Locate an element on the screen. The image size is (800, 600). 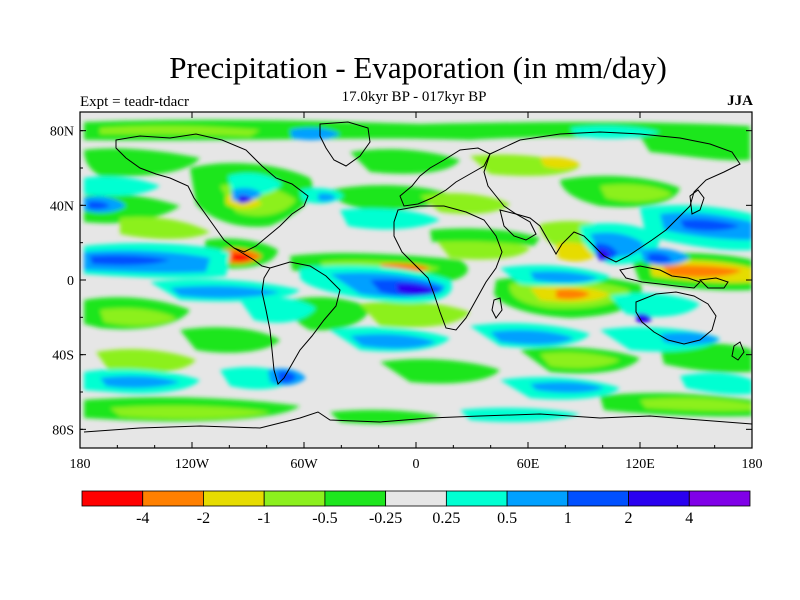
x-tick-label: 60E is located at coordinates (528, 464).